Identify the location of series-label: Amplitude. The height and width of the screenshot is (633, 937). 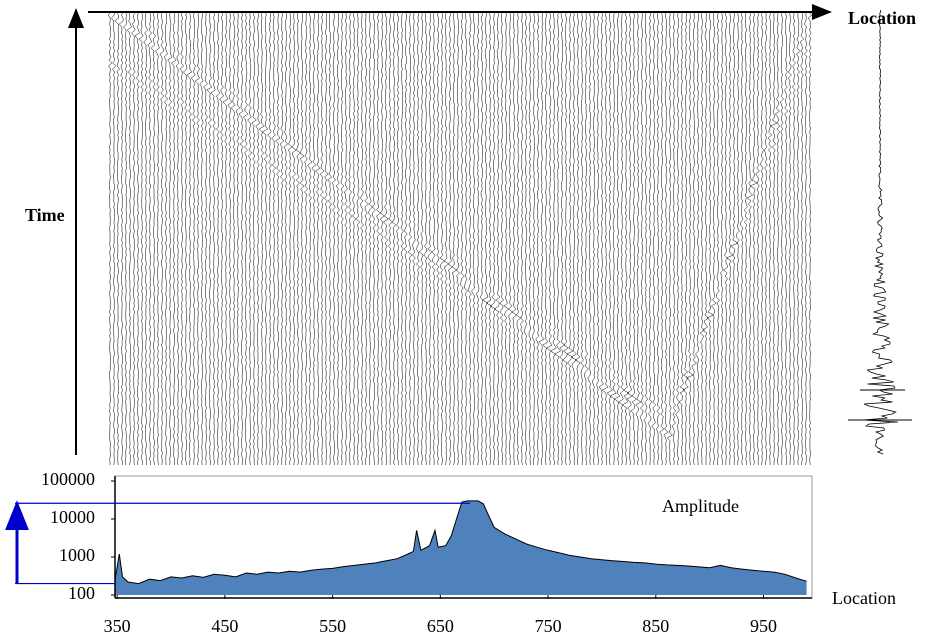
(700, 506).